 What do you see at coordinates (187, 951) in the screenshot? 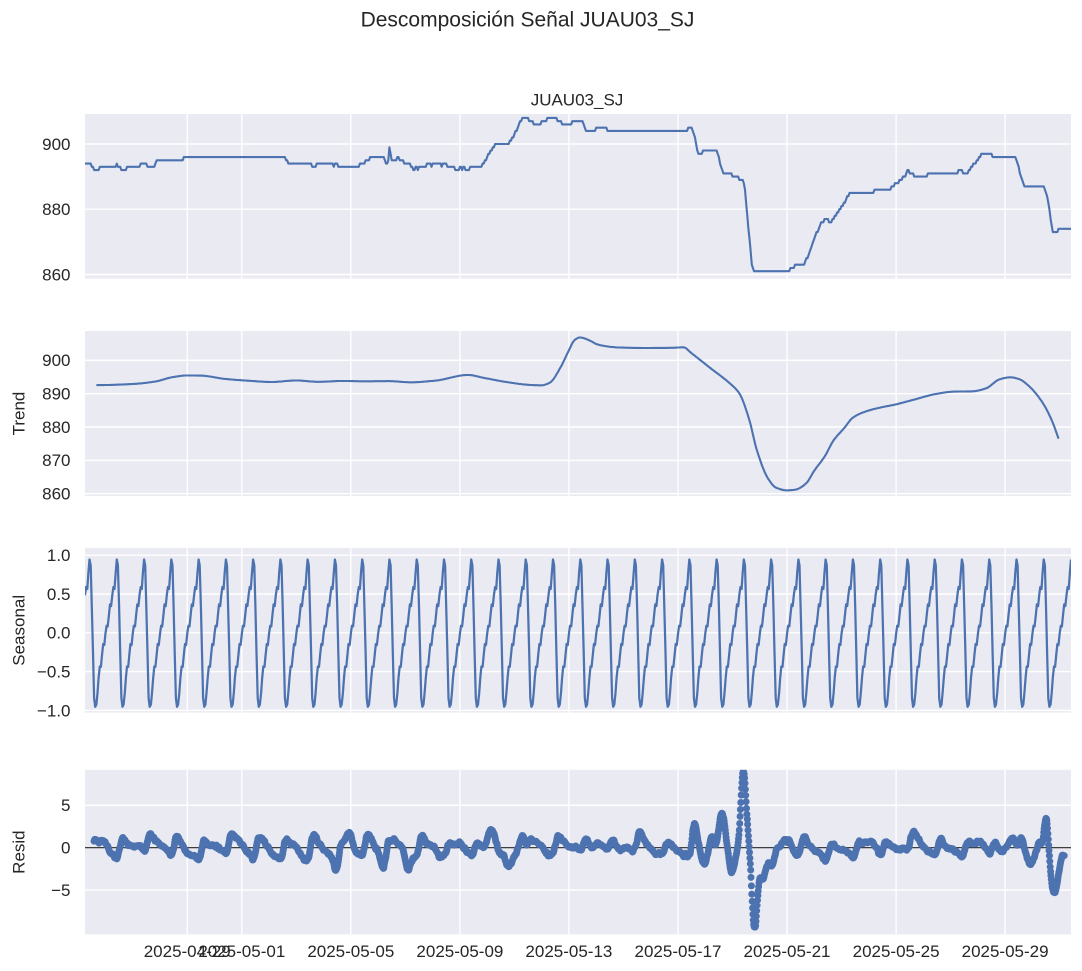
I see `svg-text: 2025-04-29` at bounding box center [187, 951].